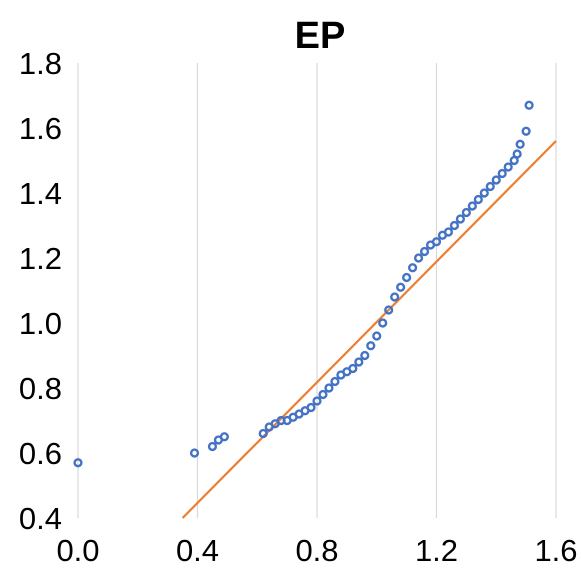  What do you see at coordinates (40, 258) in the screenshot?
I see `y-tick-label: 1.2` at bounding box center [40, 258].